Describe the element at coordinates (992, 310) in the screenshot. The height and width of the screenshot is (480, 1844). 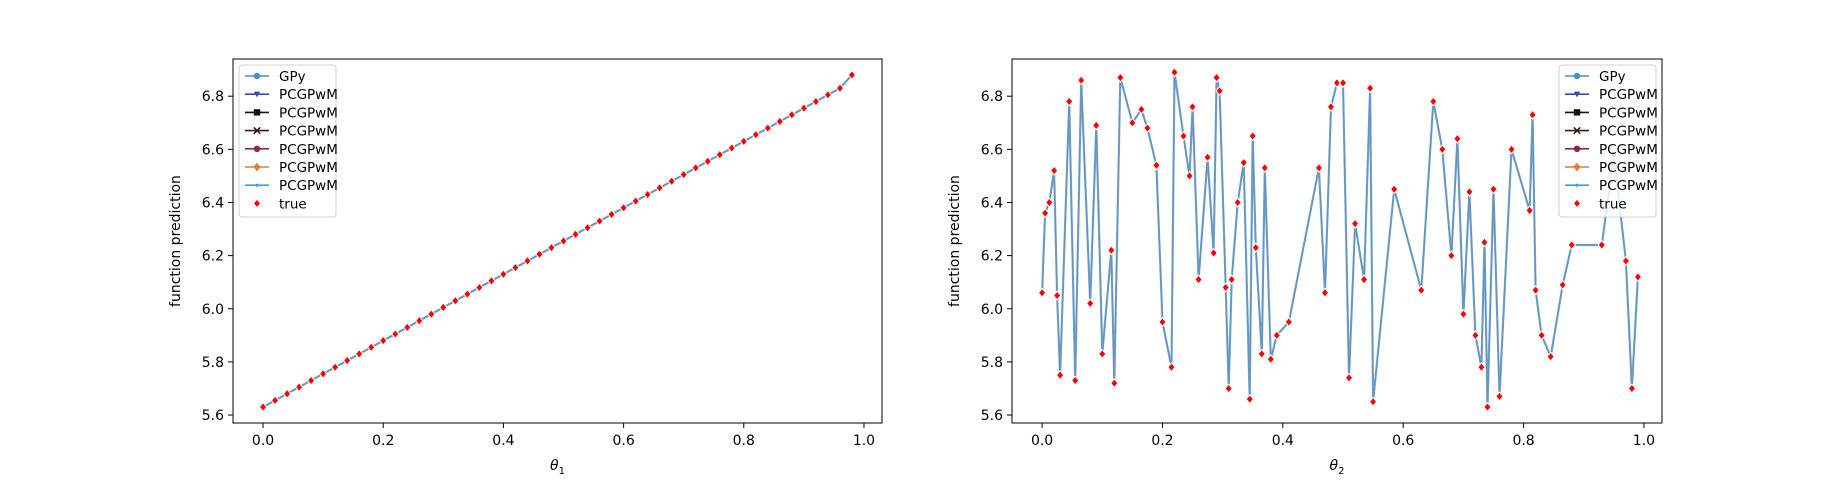
I see `y-tick-label: 6.0` at that location.